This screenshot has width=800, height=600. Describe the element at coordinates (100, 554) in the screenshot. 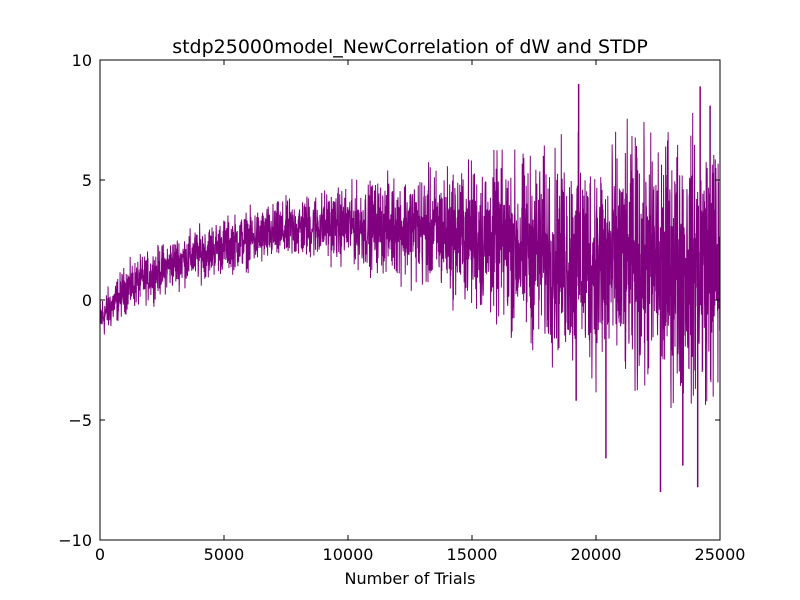

I see `x-tick-label: 0` at that location.